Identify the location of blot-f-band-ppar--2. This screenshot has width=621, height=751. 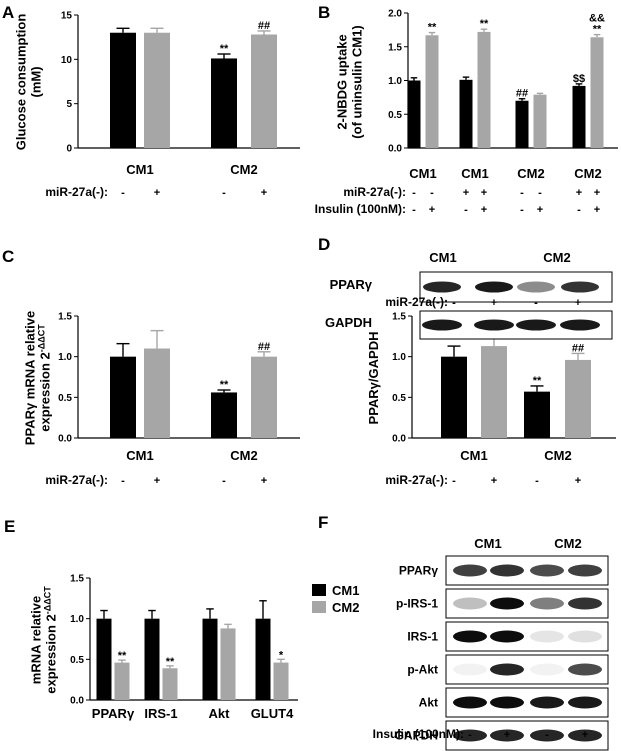
(547, 570).